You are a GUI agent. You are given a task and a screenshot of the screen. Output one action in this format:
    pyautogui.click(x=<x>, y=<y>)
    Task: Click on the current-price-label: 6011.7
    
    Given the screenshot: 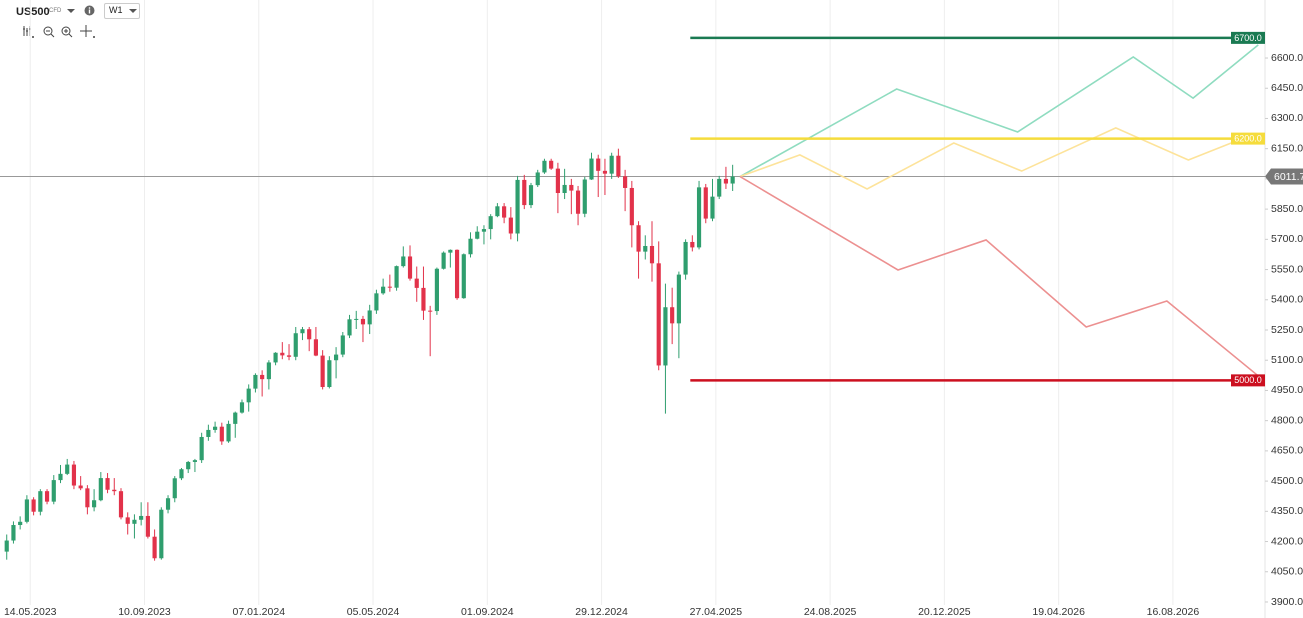 What is the action you would take?
    pyautogui.click(x=1288, y=177)
    